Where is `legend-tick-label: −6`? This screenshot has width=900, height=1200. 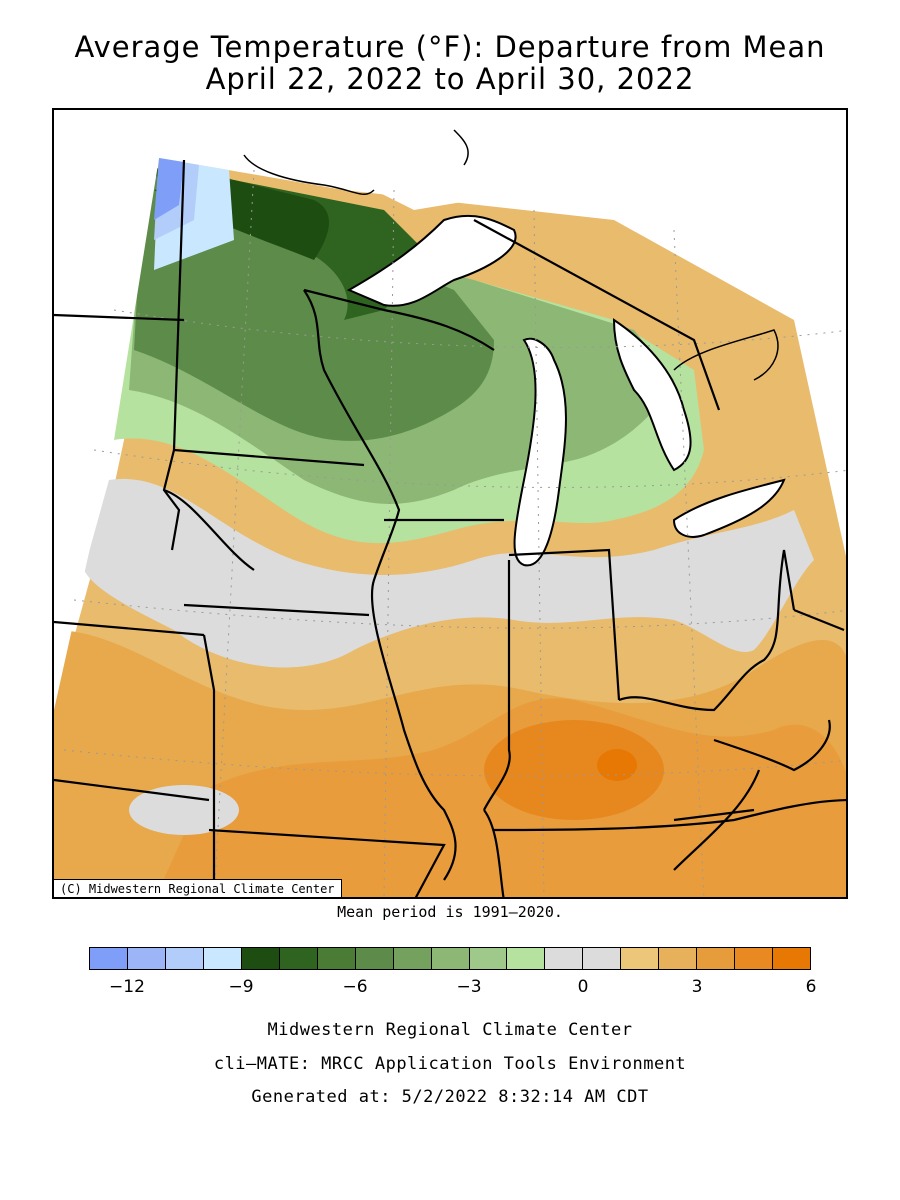 legend-tick-label: −6 is located at coordinates (355, 987).